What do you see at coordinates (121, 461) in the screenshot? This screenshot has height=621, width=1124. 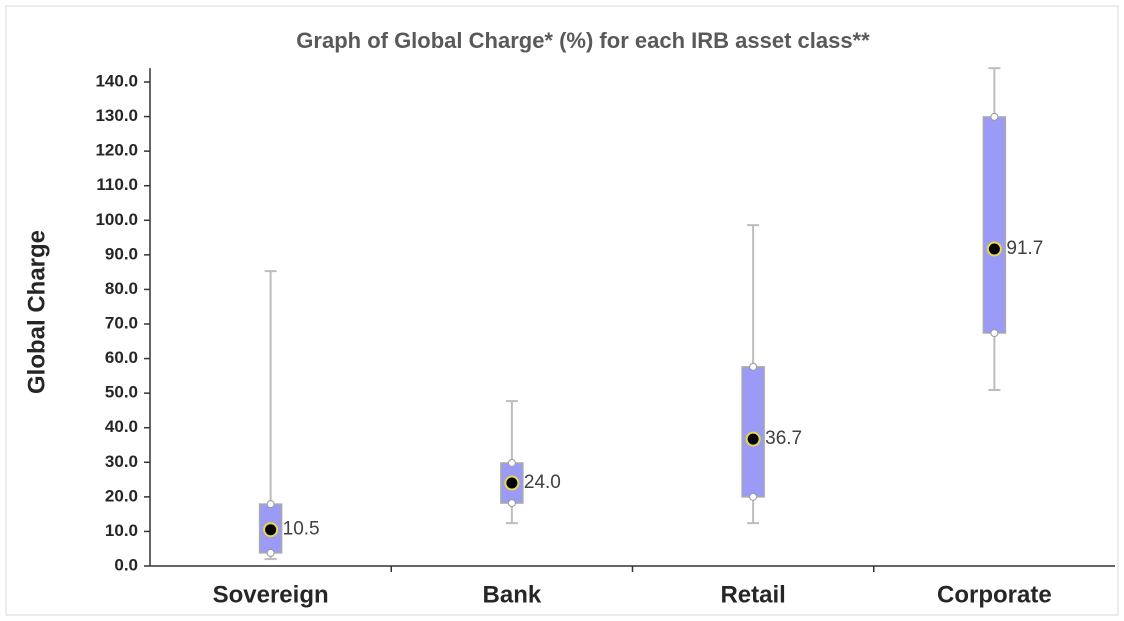 I see `y-tick-label: 30.0` at bounding box center [121, 461].